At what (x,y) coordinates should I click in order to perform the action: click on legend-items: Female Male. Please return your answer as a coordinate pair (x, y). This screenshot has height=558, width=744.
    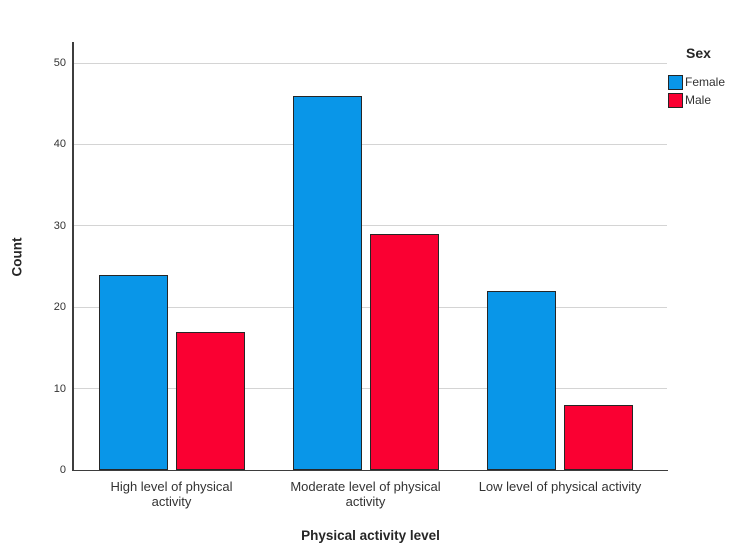
    Looking at the image, I should click on (706, 91).